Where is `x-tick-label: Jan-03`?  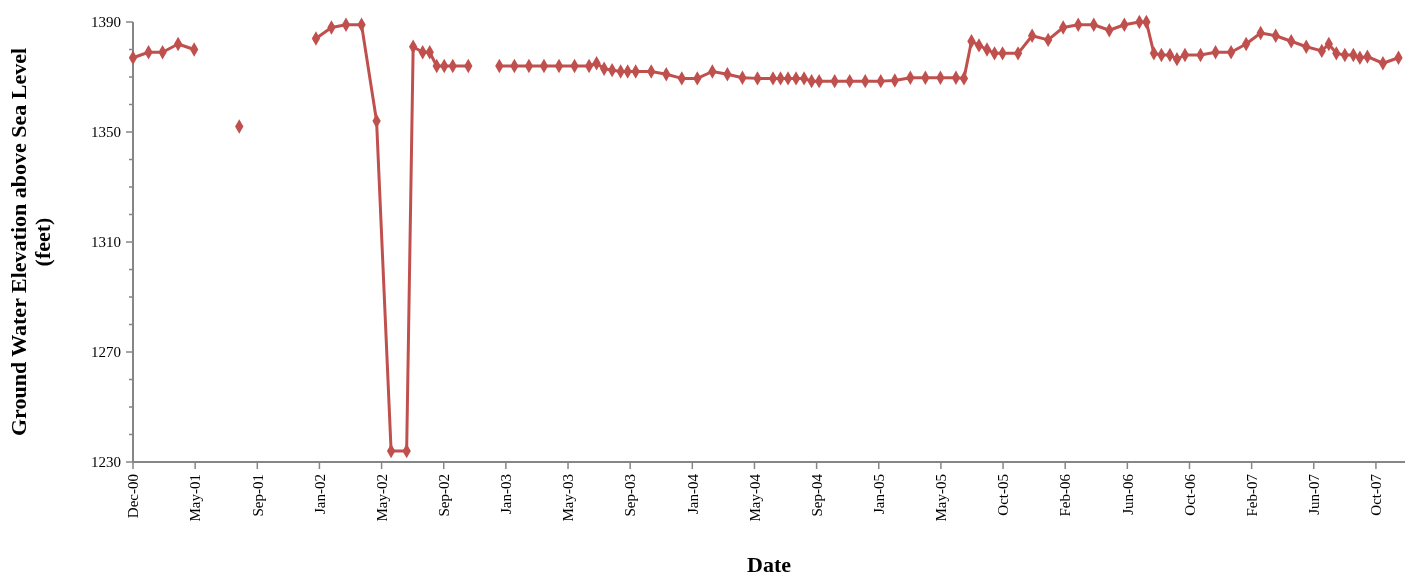 x-tick-label: Jan-03 is located at coordinates (506, 494).